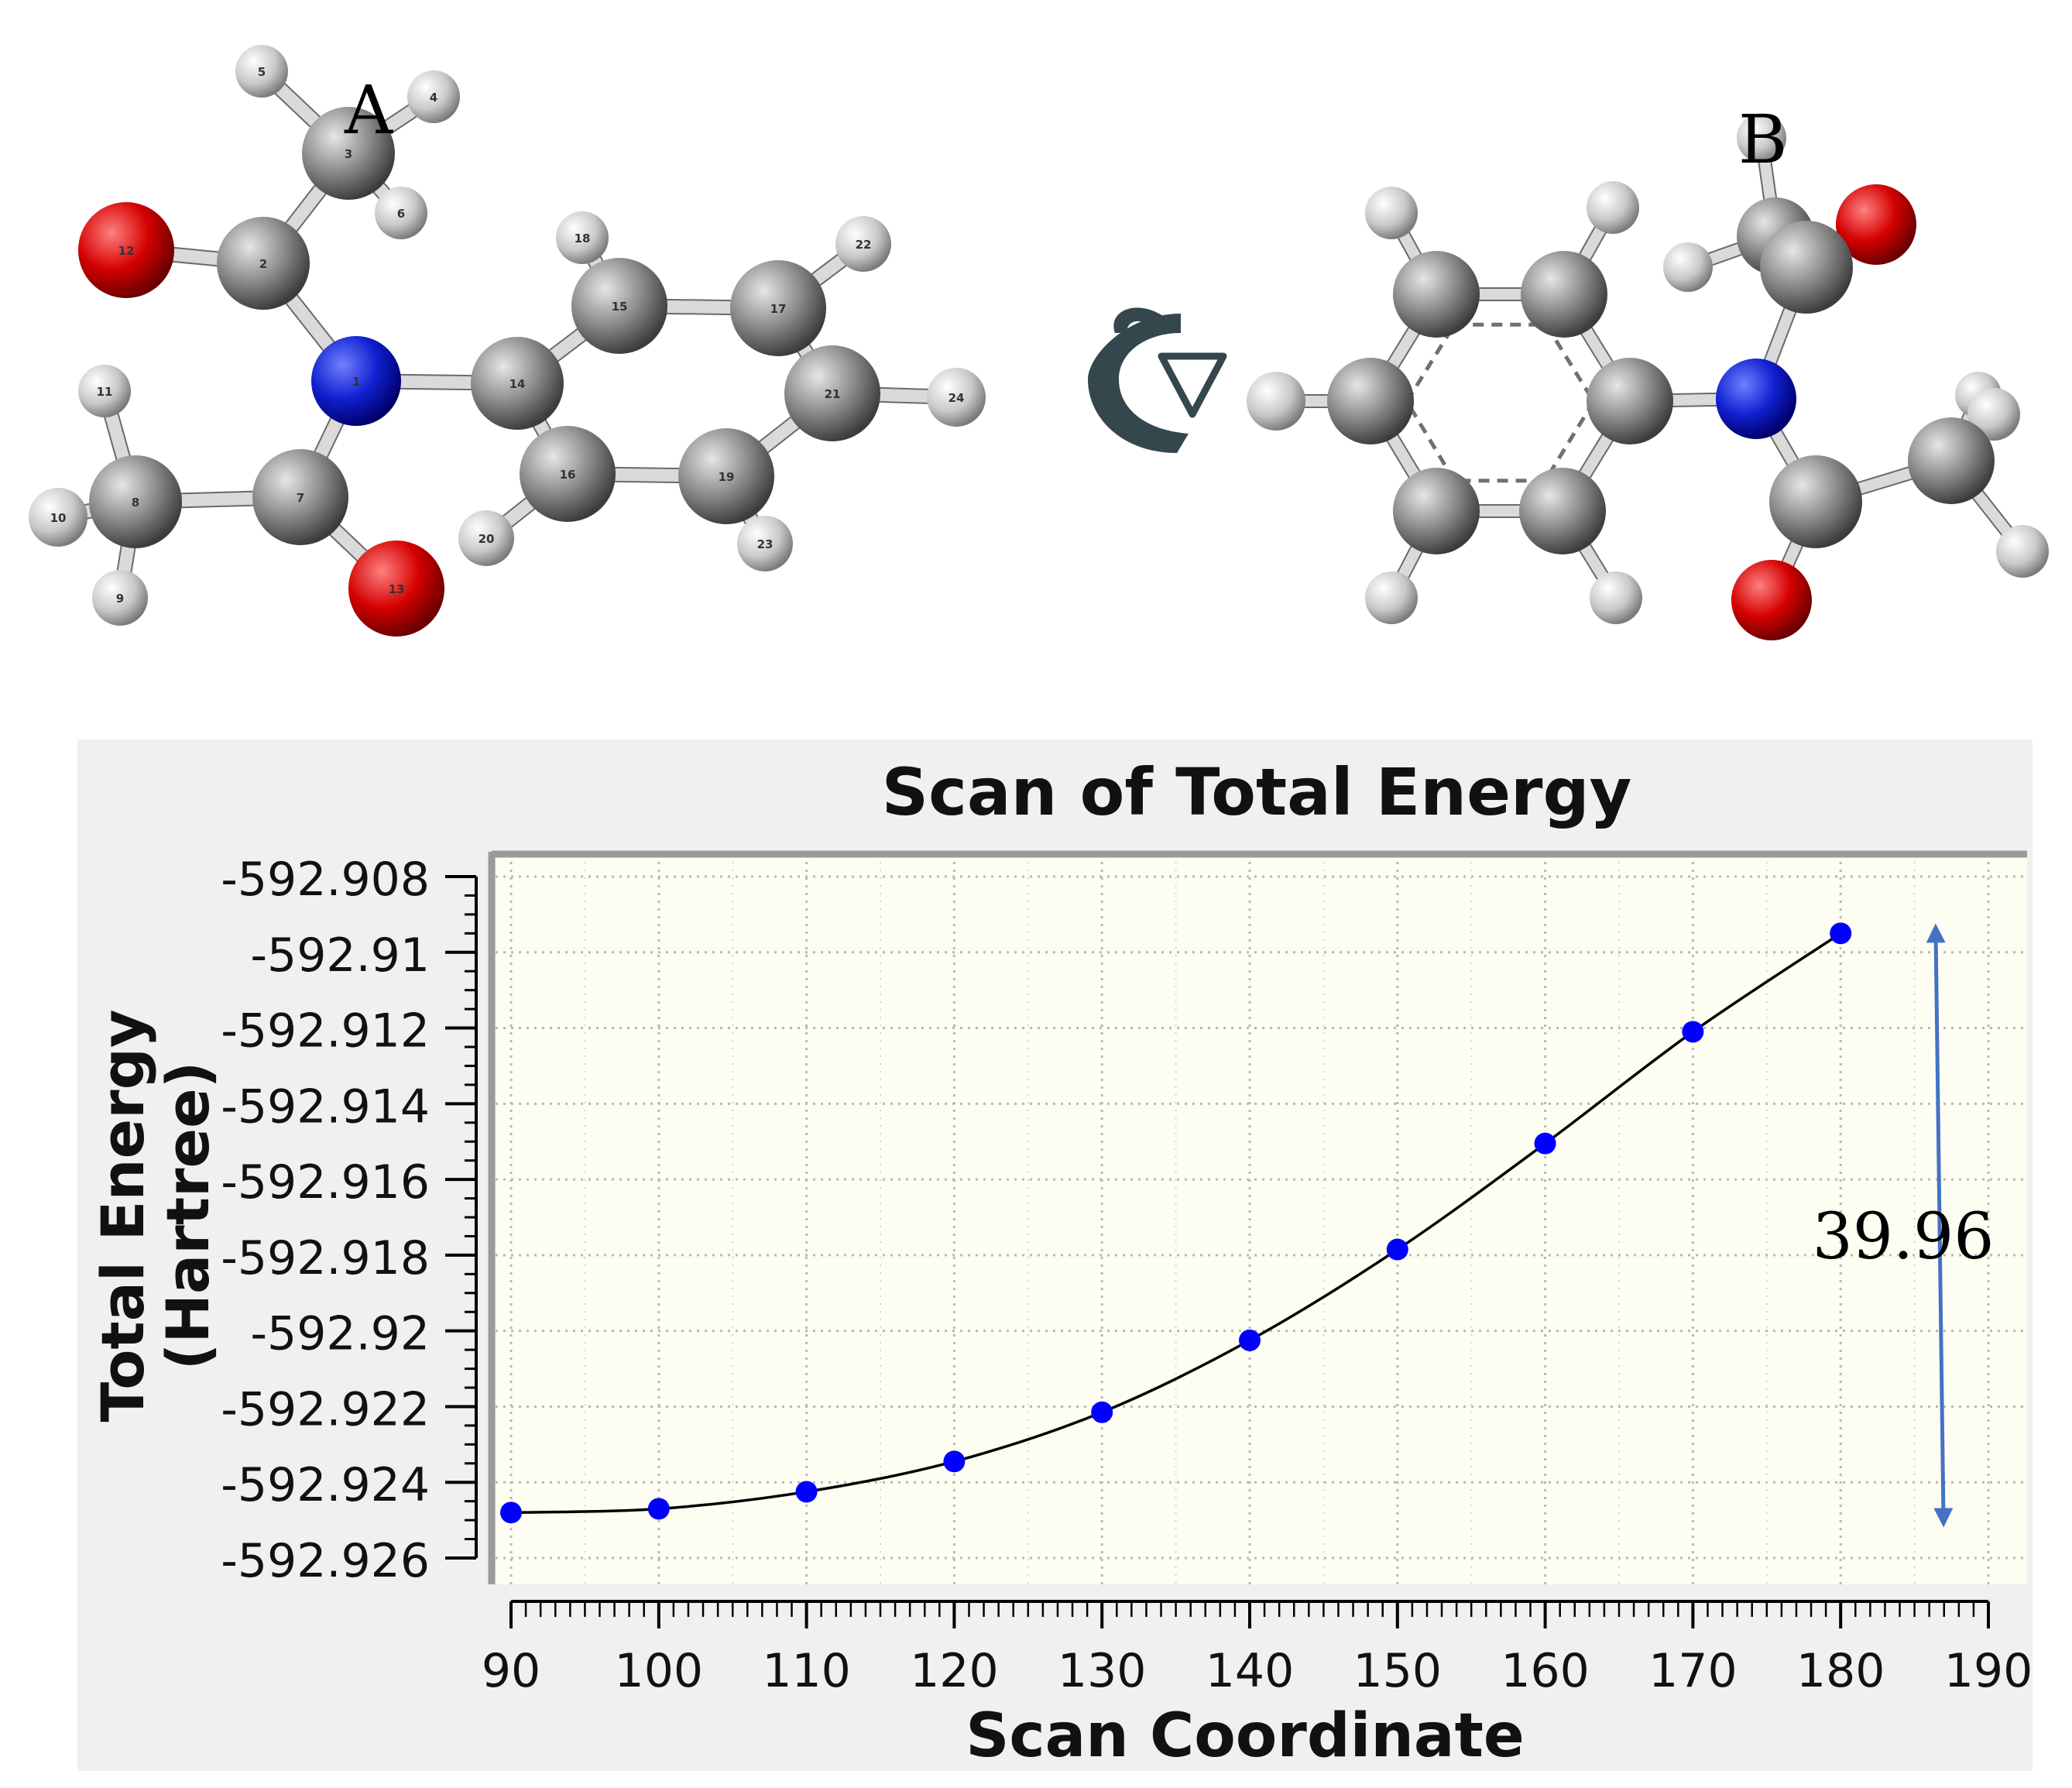 The image size is (2072, 1788). I want to click on atom-number: 24, so click(957, 398).